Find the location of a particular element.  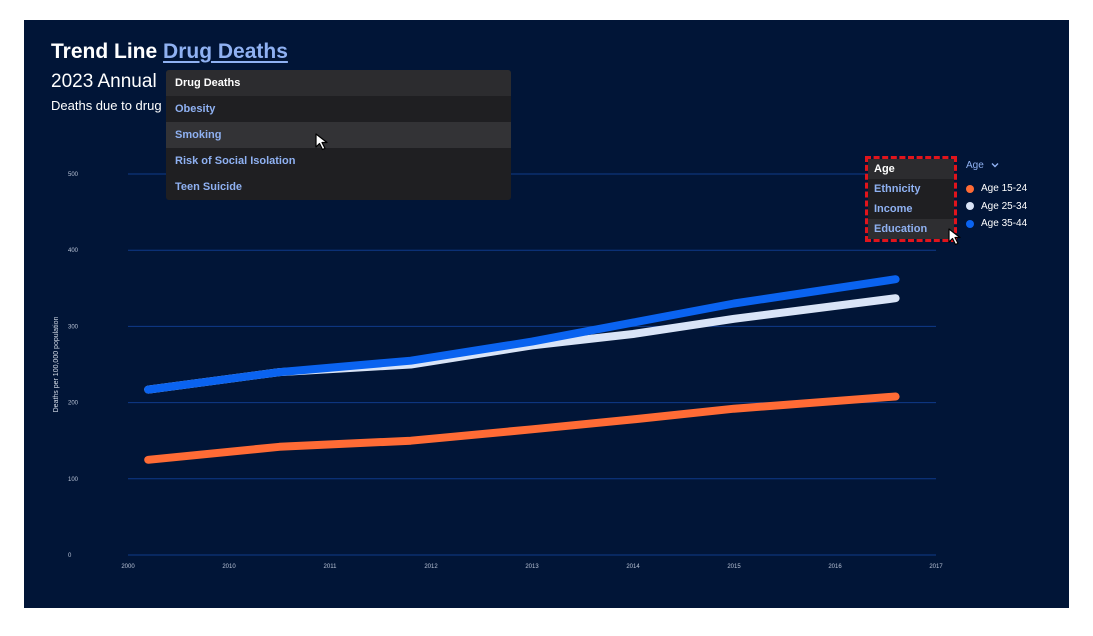

legend-item-age-15-24: Age 15-24 is located at coordinates (996, 189).